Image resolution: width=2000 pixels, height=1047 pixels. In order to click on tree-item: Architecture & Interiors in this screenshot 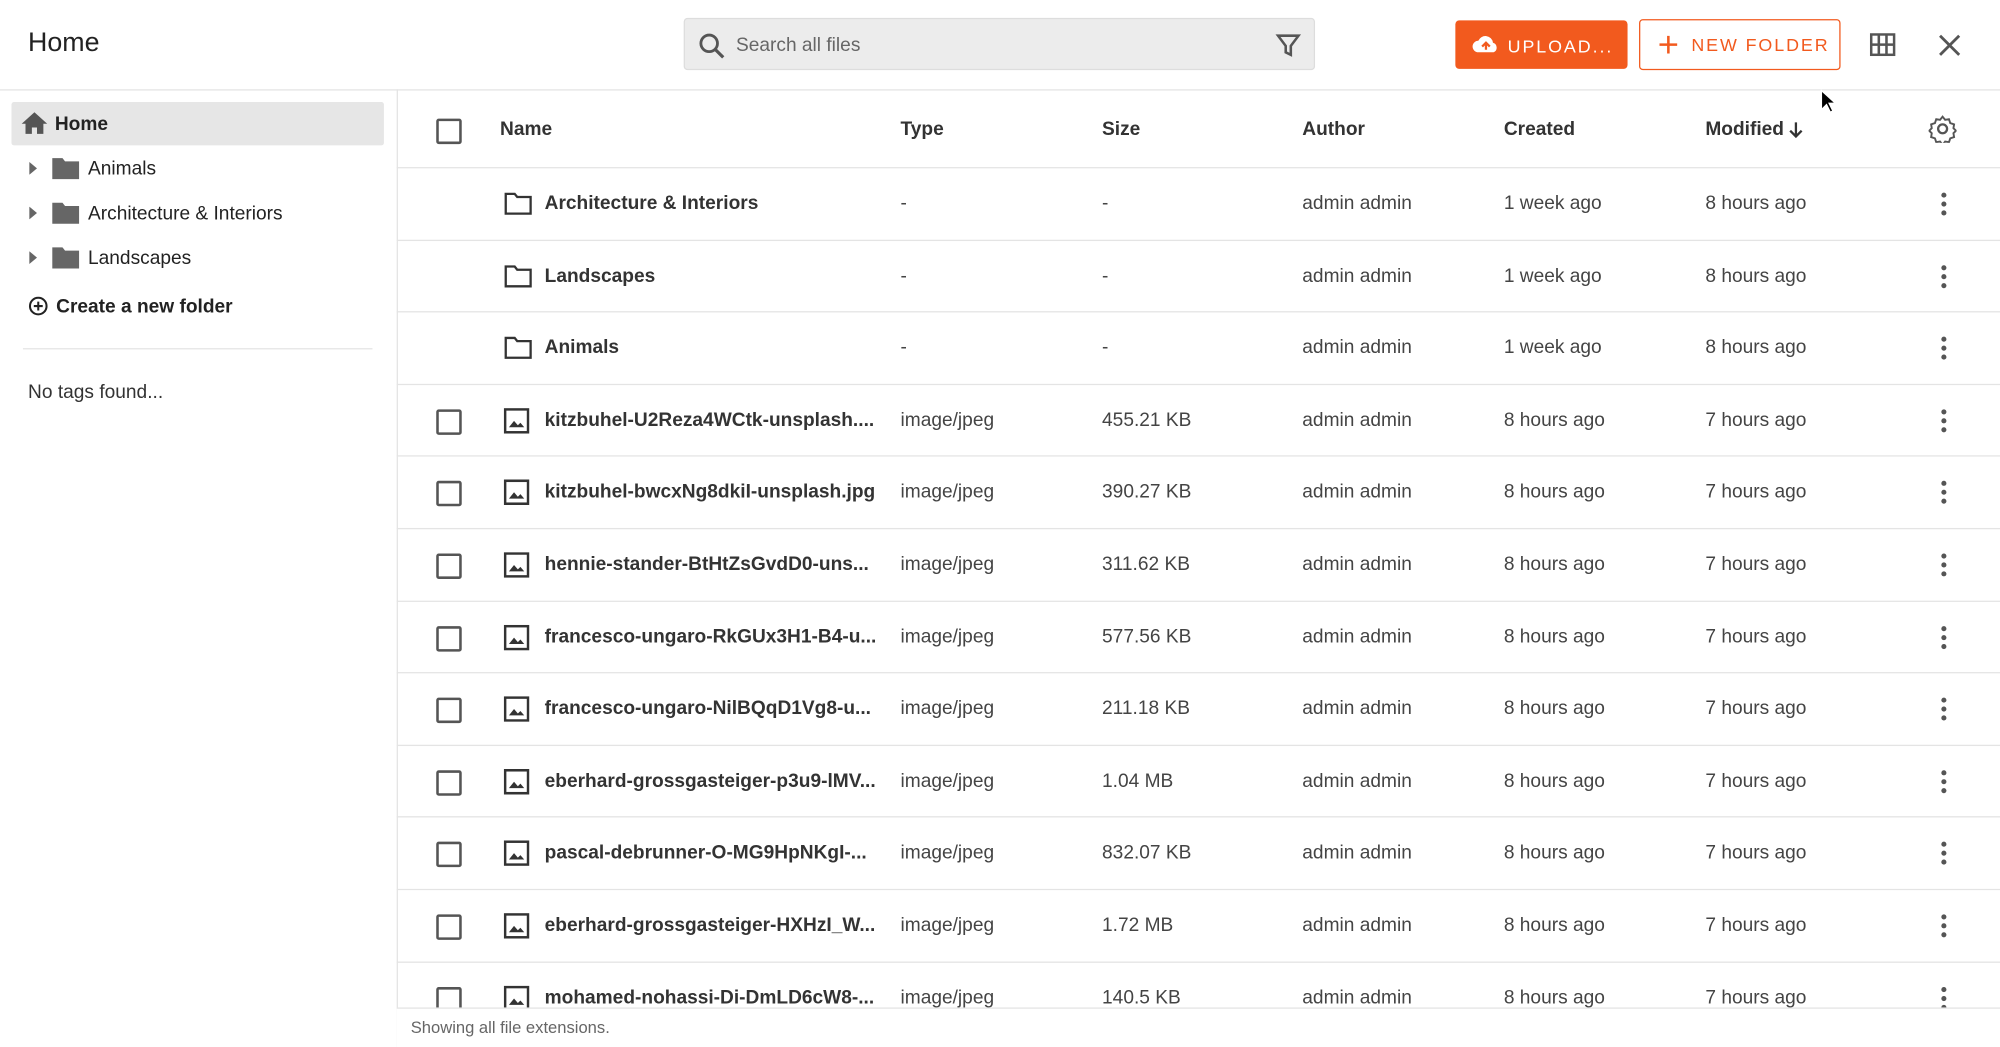, I will do `click(191, 214)`.